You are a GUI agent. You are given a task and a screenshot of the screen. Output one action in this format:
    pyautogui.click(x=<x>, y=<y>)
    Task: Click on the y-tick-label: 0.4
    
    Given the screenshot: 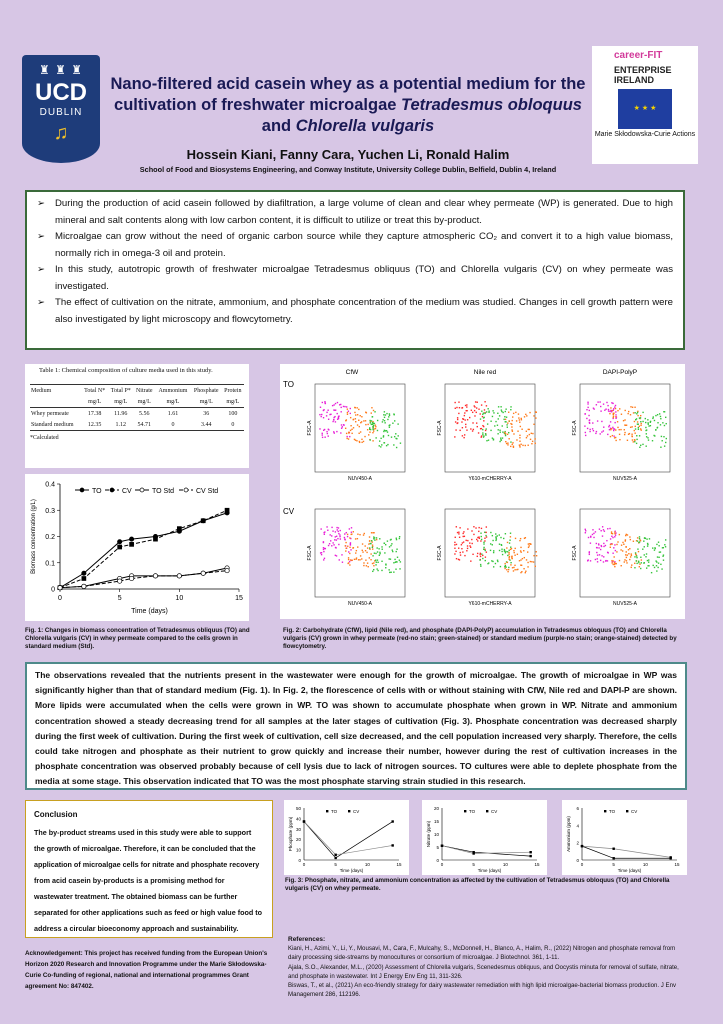 What is the action you would take?
    pyautogui.click(x=50, y=485)
    